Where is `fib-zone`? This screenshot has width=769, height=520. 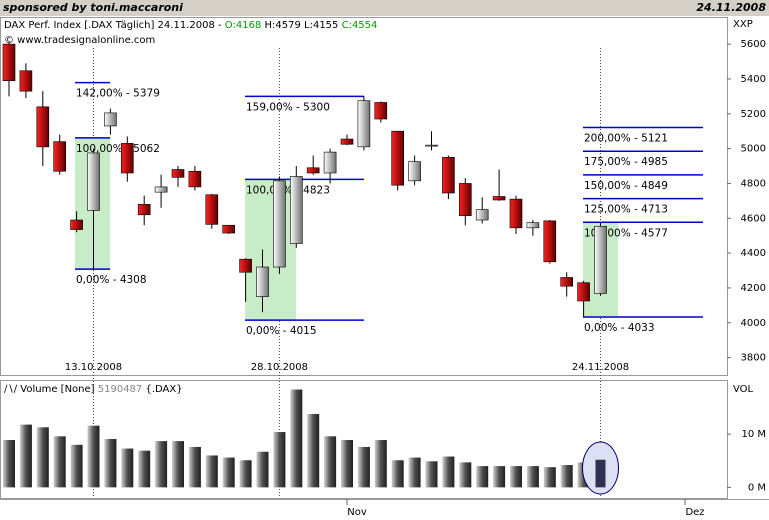 fib-zone is located at coordinates (270, 250).